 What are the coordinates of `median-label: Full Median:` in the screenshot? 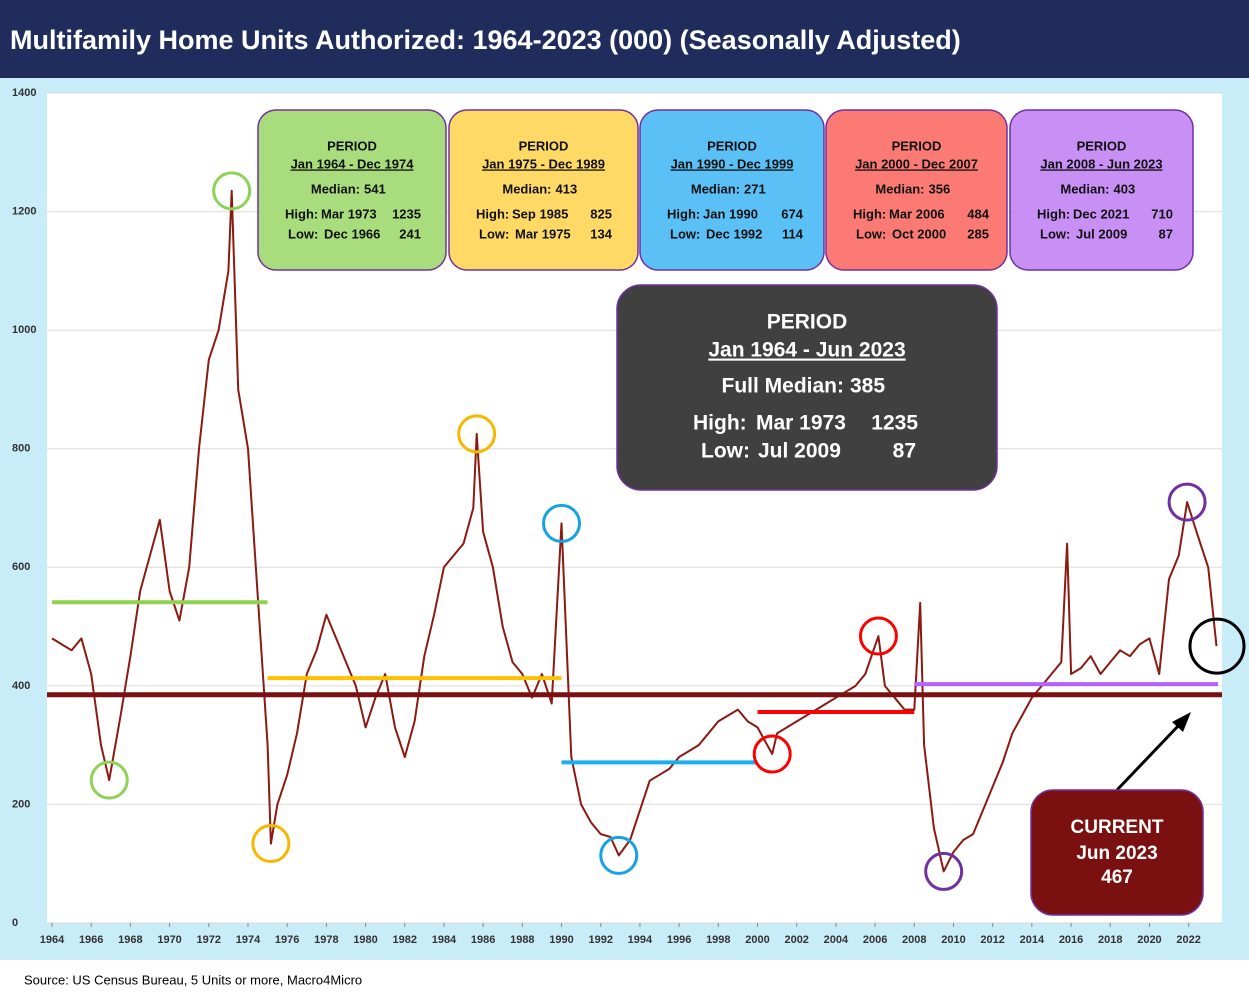 It's located at (783, 386).